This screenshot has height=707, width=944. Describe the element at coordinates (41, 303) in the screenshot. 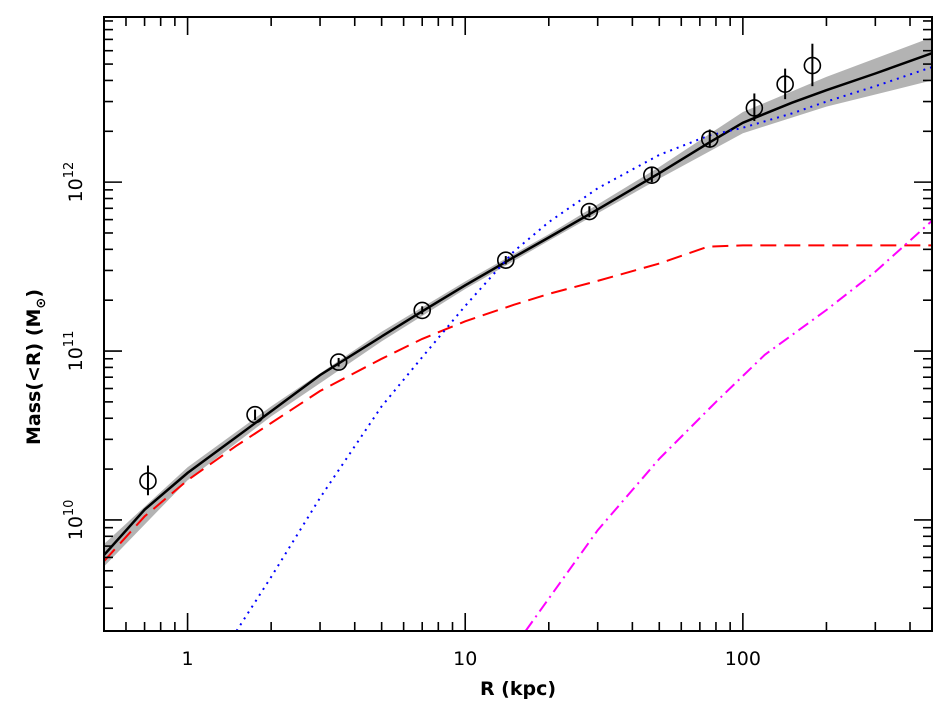

I see `y-axis-unit-symbol: ⊙` at that location.